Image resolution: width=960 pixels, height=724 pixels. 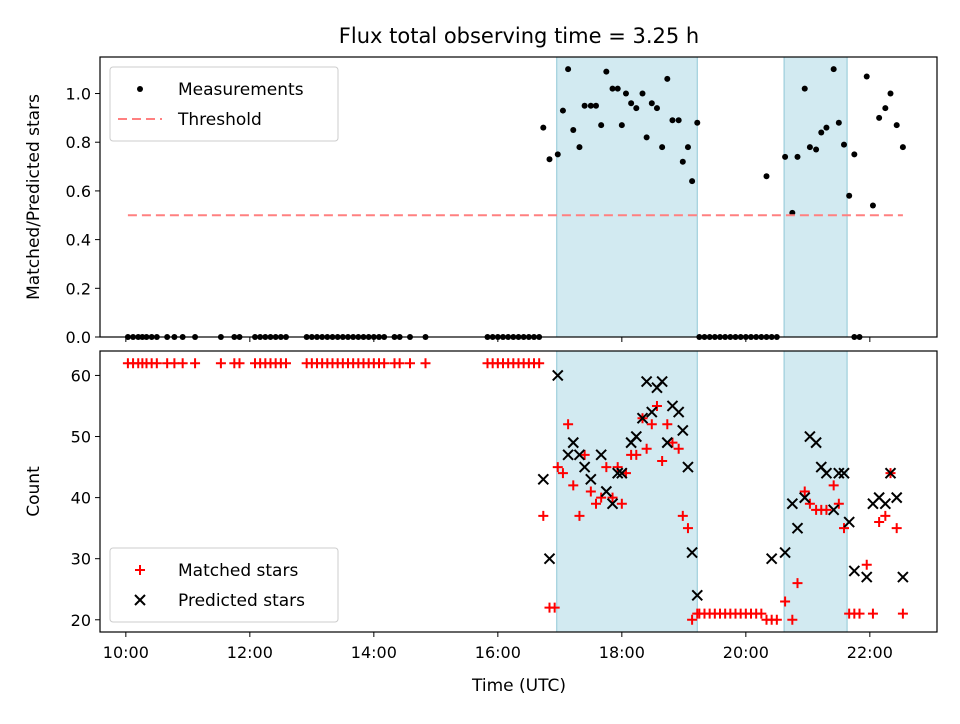 What do you see at coordinates (241, 601) in the screenshot?
I see `legend-predicted-stars-label: Predicted stars` at bounding box center [241, 601].